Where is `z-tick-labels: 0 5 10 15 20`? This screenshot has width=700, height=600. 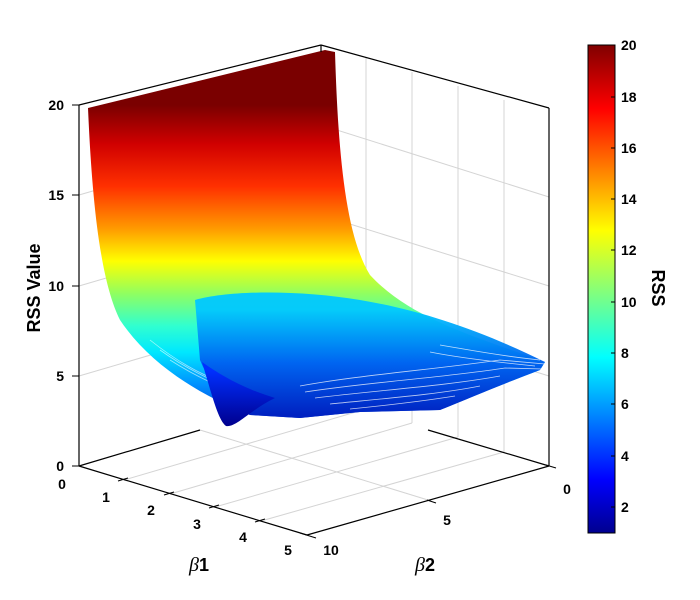
z-tick-labels: 0 5 10 15 20 is located at coordinates (56, 285).